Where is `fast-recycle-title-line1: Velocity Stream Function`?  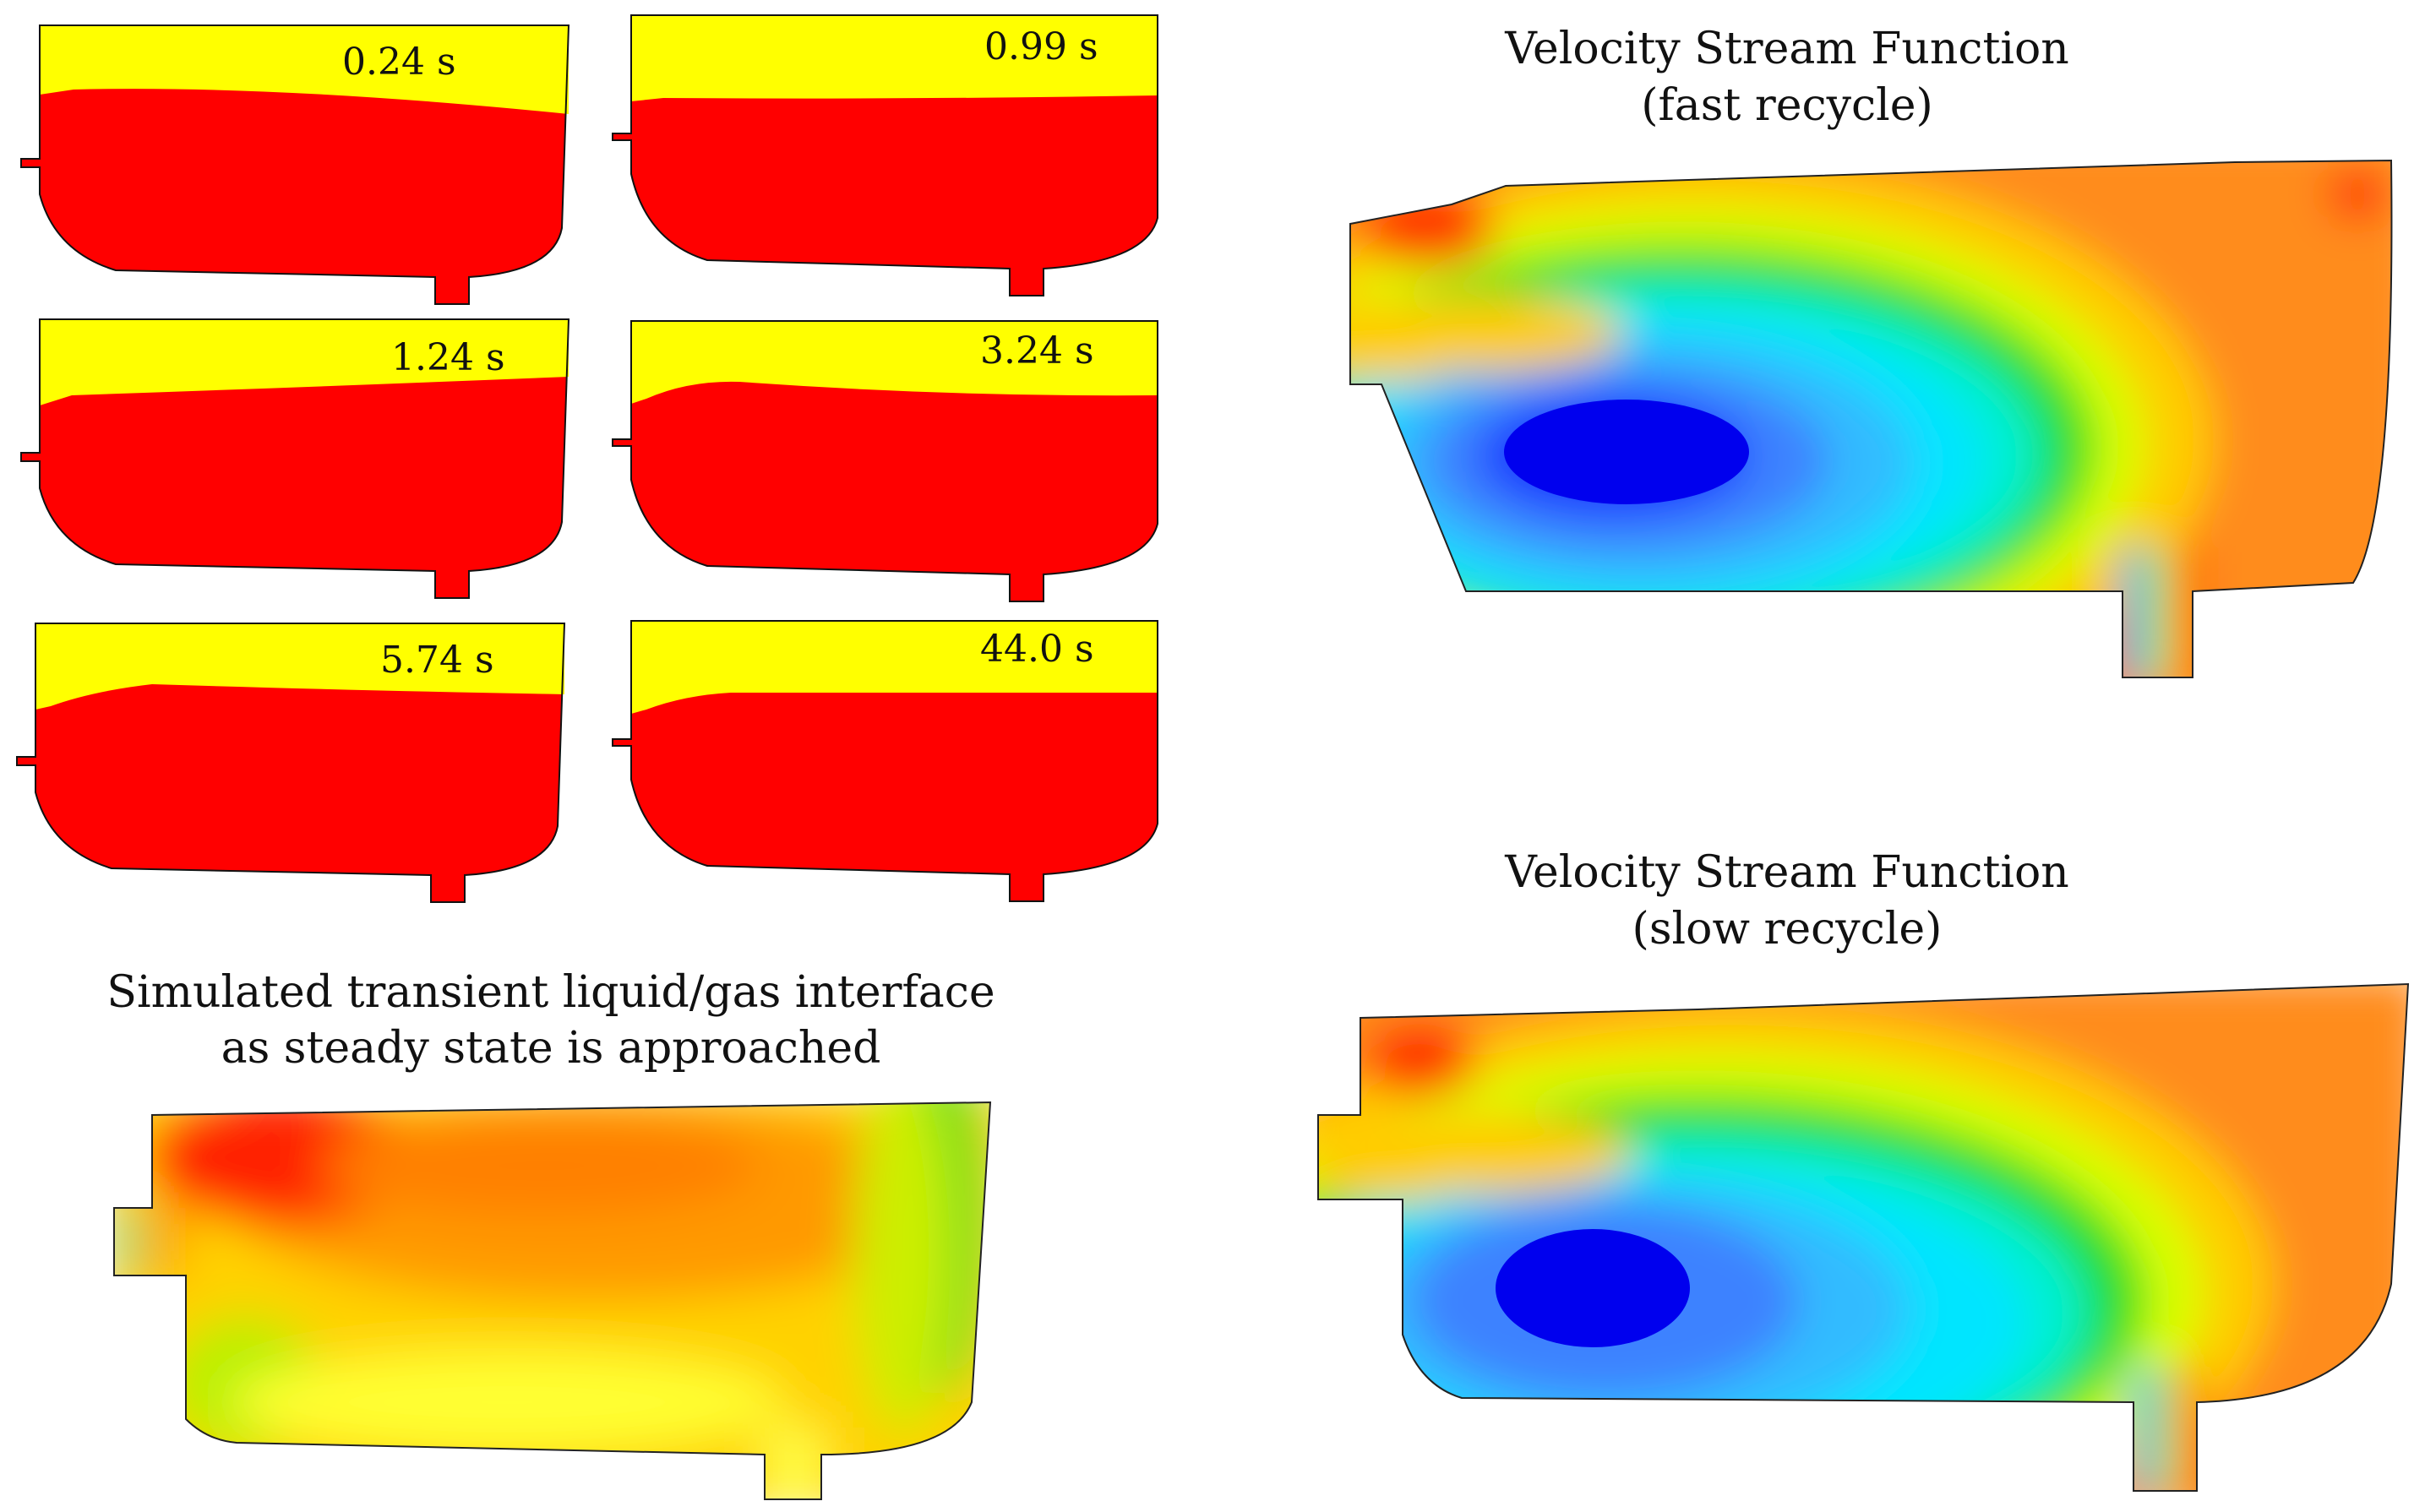 fast-recycle-title-line1: Velocity Stream Function is located at coordinates (1787, 49).